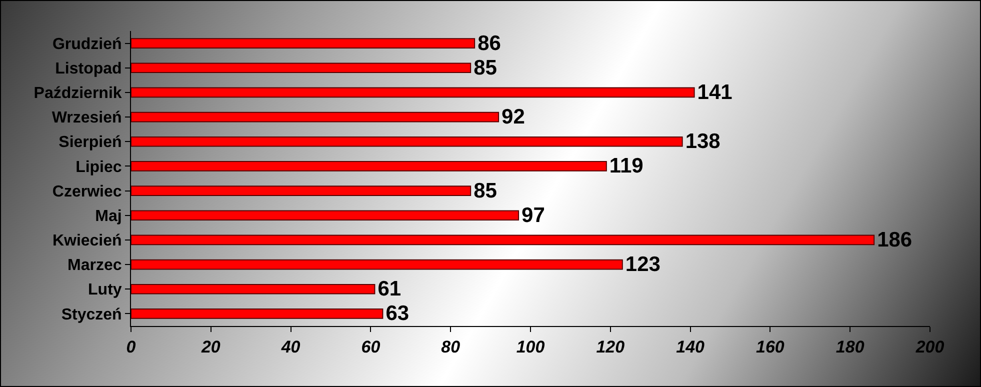 This screenshot has width=981, height=387. I want to click on data-label: 86, so click(489, 43).